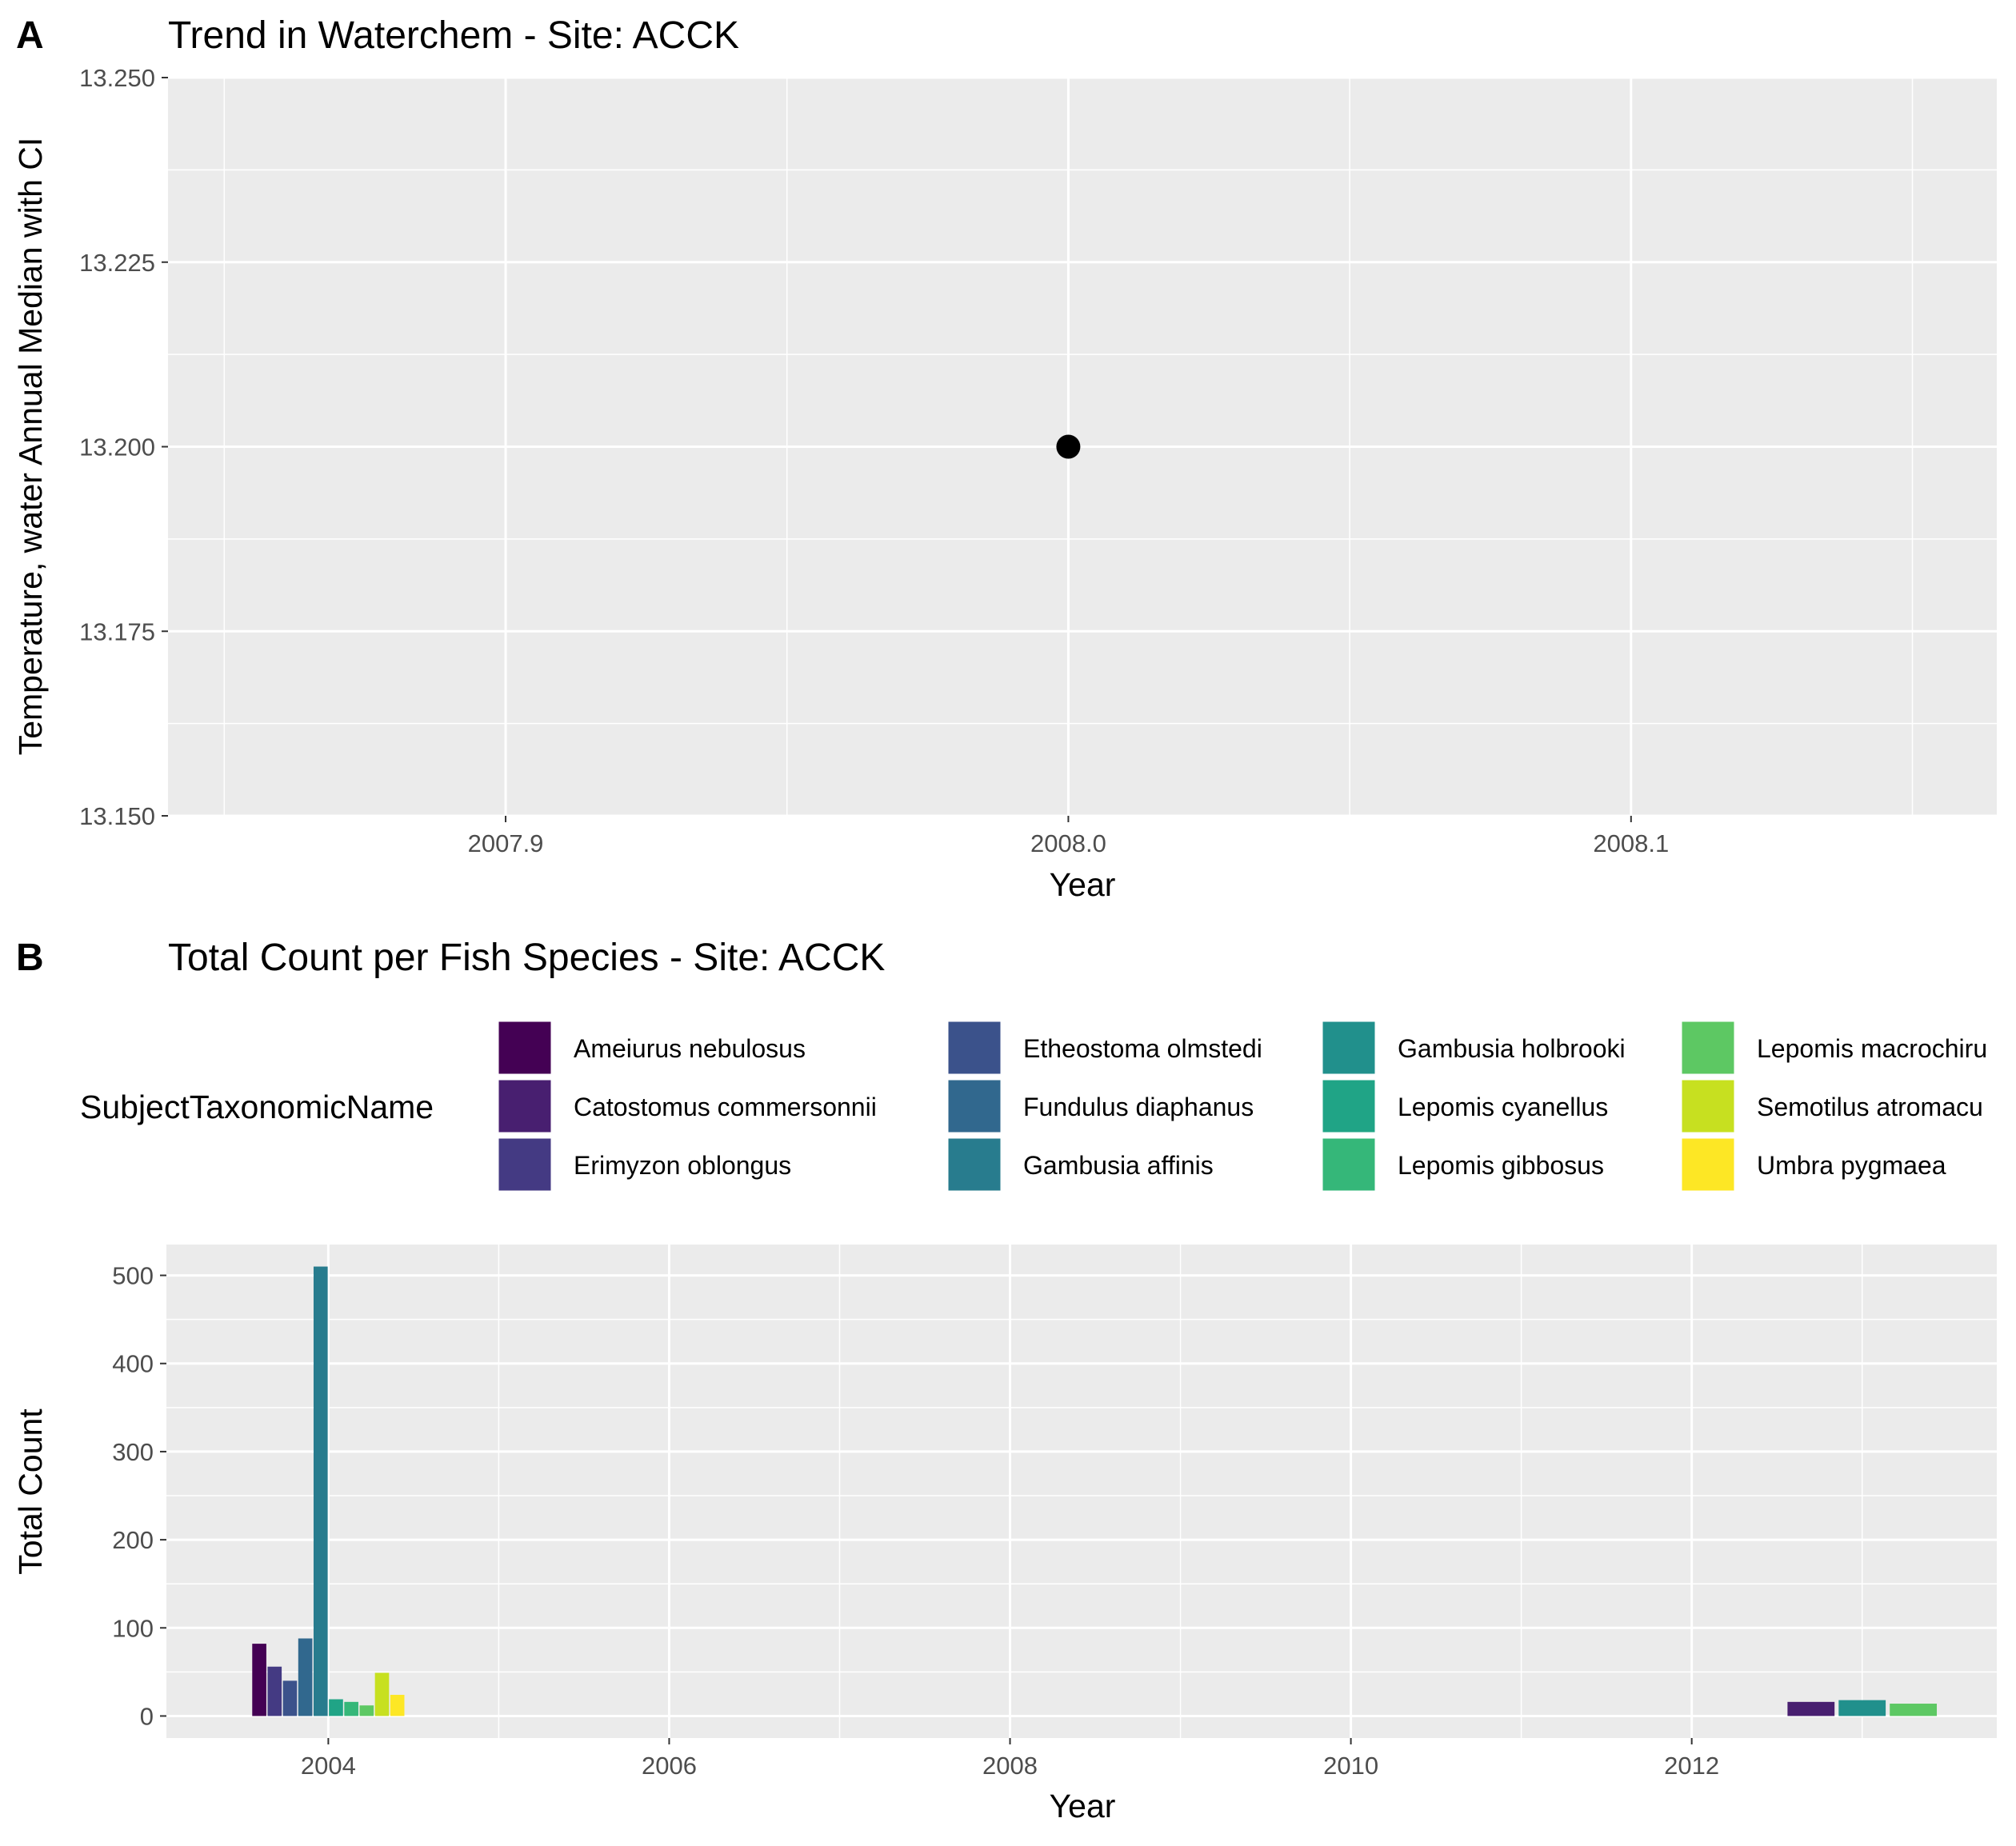 This screenshot has height=1846, width=2016. I want to click on y-tick-label: 500, so click(133, 1276).